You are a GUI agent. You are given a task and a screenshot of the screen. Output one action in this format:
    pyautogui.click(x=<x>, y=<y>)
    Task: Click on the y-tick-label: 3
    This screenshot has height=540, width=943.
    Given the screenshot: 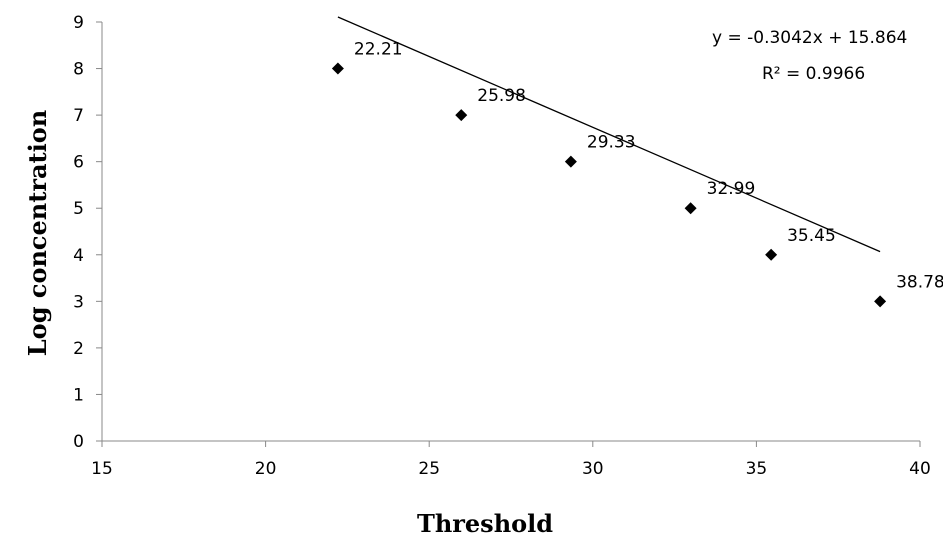 What is the action you would take?
    pyautogui.click(x=78, y=302)
    